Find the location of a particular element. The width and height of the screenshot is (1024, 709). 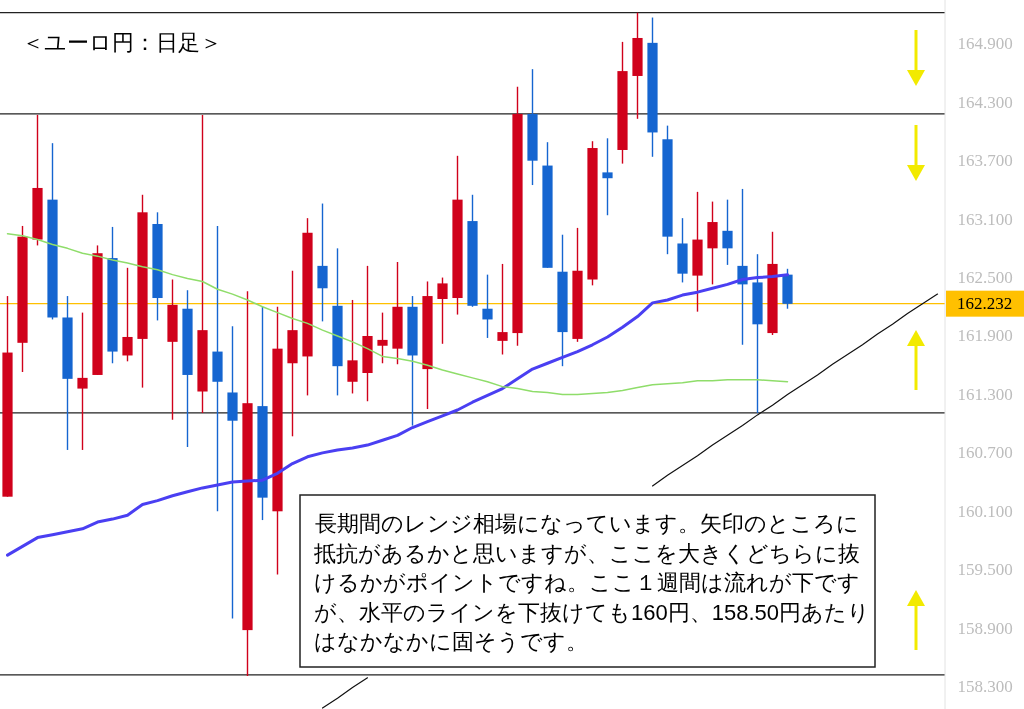

y-tick-label: 160.100 is located at coordinates (985, 511).